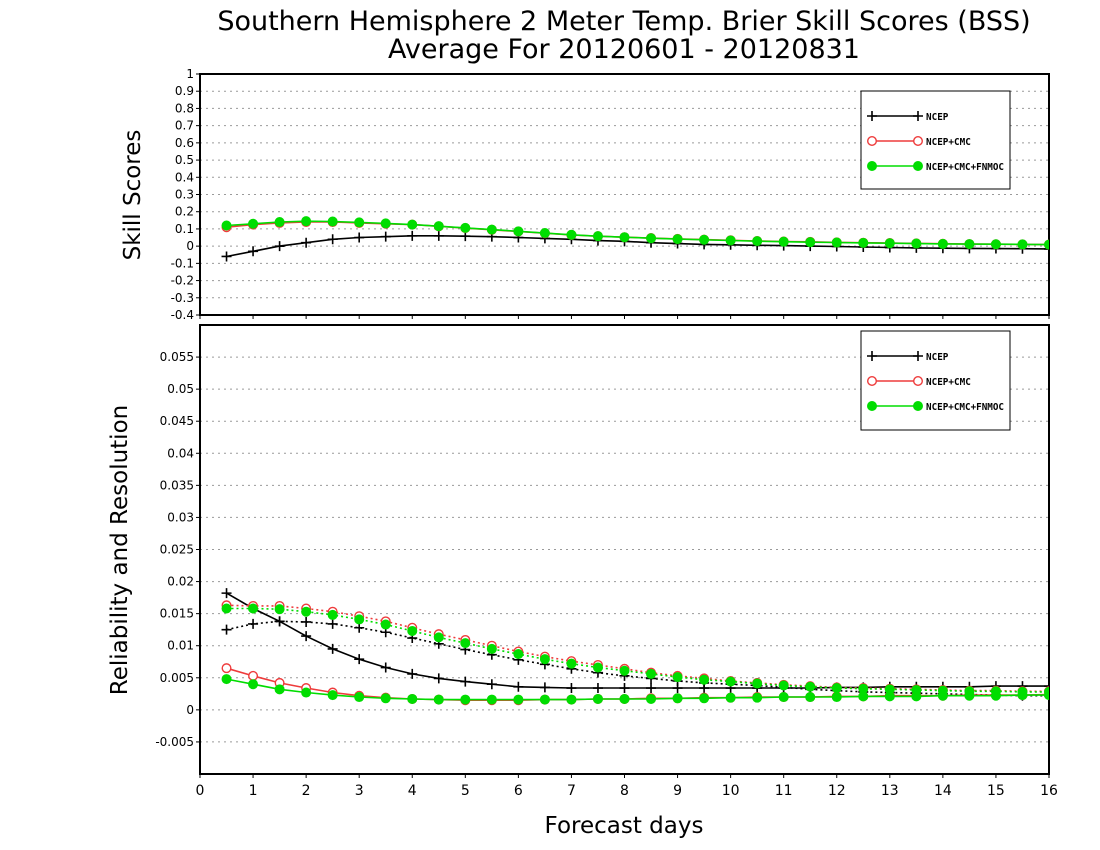 The width and height of the screenshot is (1100, 850). I want to click on y-tick-label: 0.03, so click(180, 517).